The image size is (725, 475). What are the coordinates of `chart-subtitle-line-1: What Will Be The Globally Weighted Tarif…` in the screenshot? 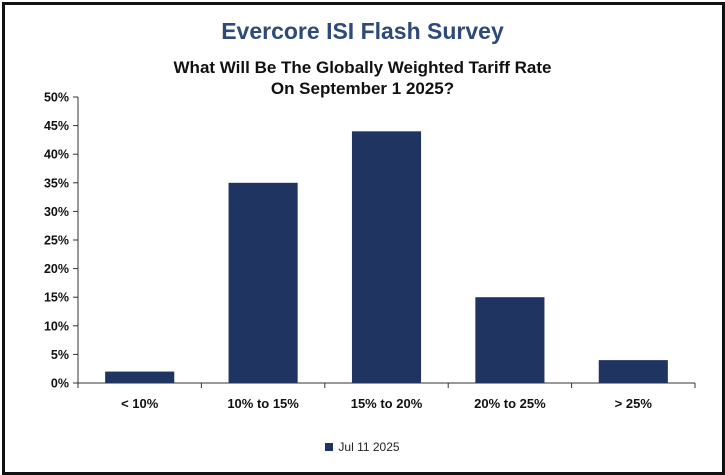 It's located at (362, 67).